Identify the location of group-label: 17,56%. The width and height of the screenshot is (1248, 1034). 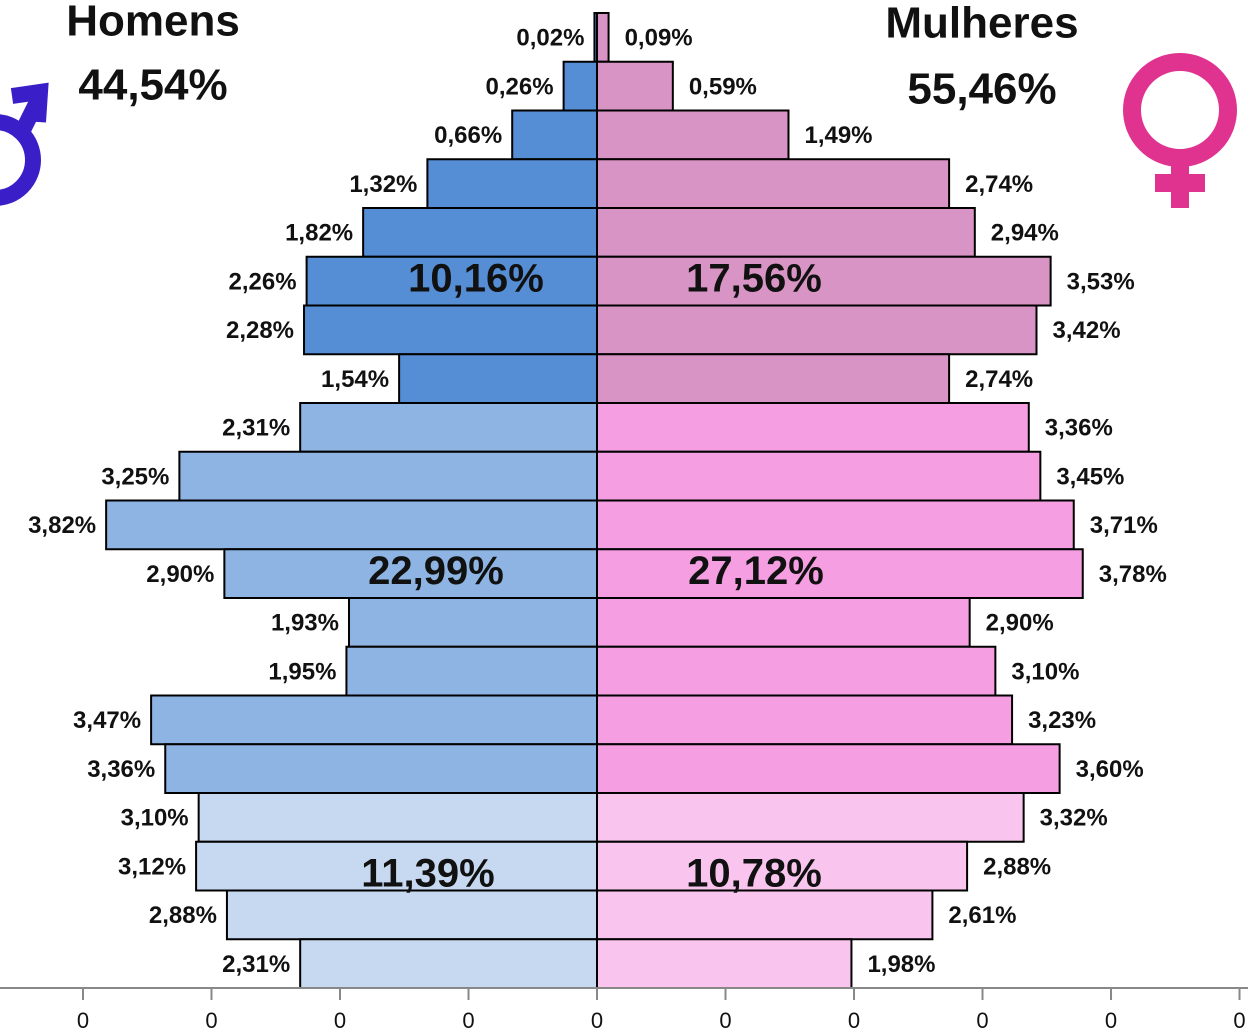
(754, 279).